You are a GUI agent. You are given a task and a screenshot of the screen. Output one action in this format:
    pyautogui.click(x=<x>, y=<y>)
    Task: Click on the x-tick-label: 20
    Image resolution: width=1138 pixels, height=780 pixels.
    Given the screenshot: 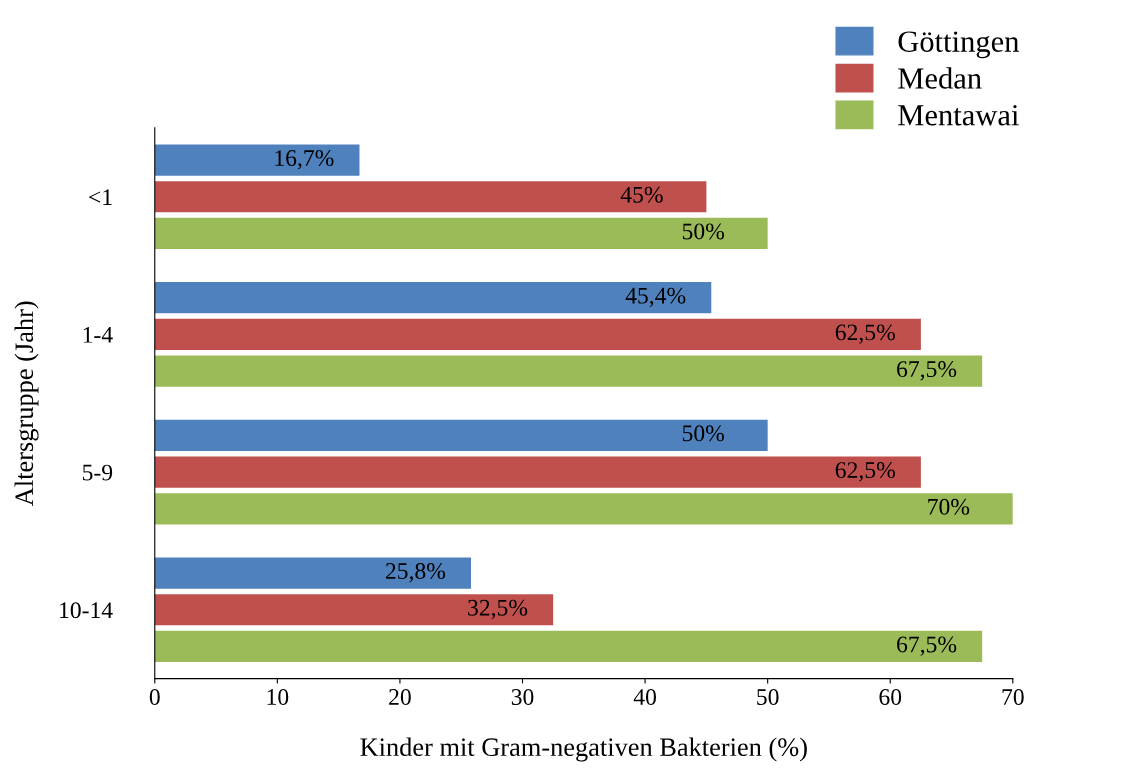 What is the action you would take?
    pyautogui.click(x=400, y=697)
    